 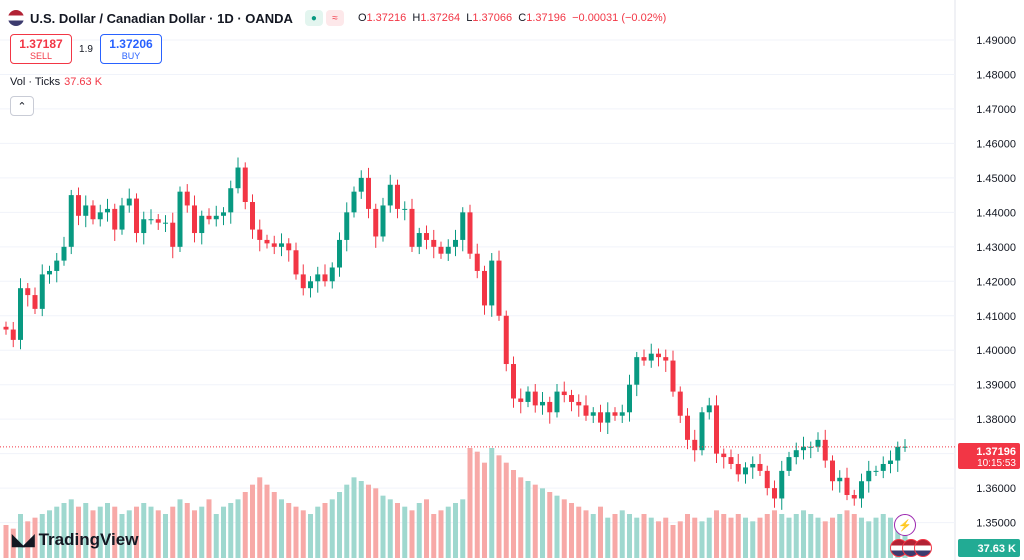 What do you see at coordinates (313, 18) in the screenshot?
I see `market-open-icon: ●` at bounding box center [313, 18].